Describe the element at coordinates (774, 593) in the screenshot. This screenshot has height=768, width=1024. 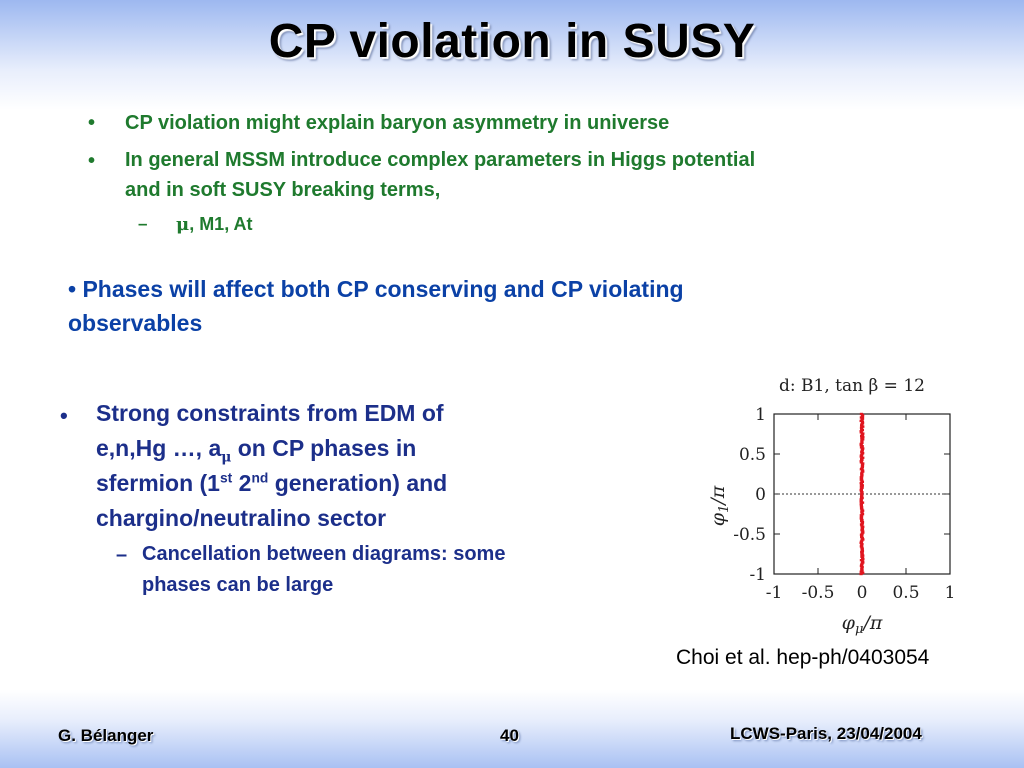
I see `x-tick-label: -1` at that location.